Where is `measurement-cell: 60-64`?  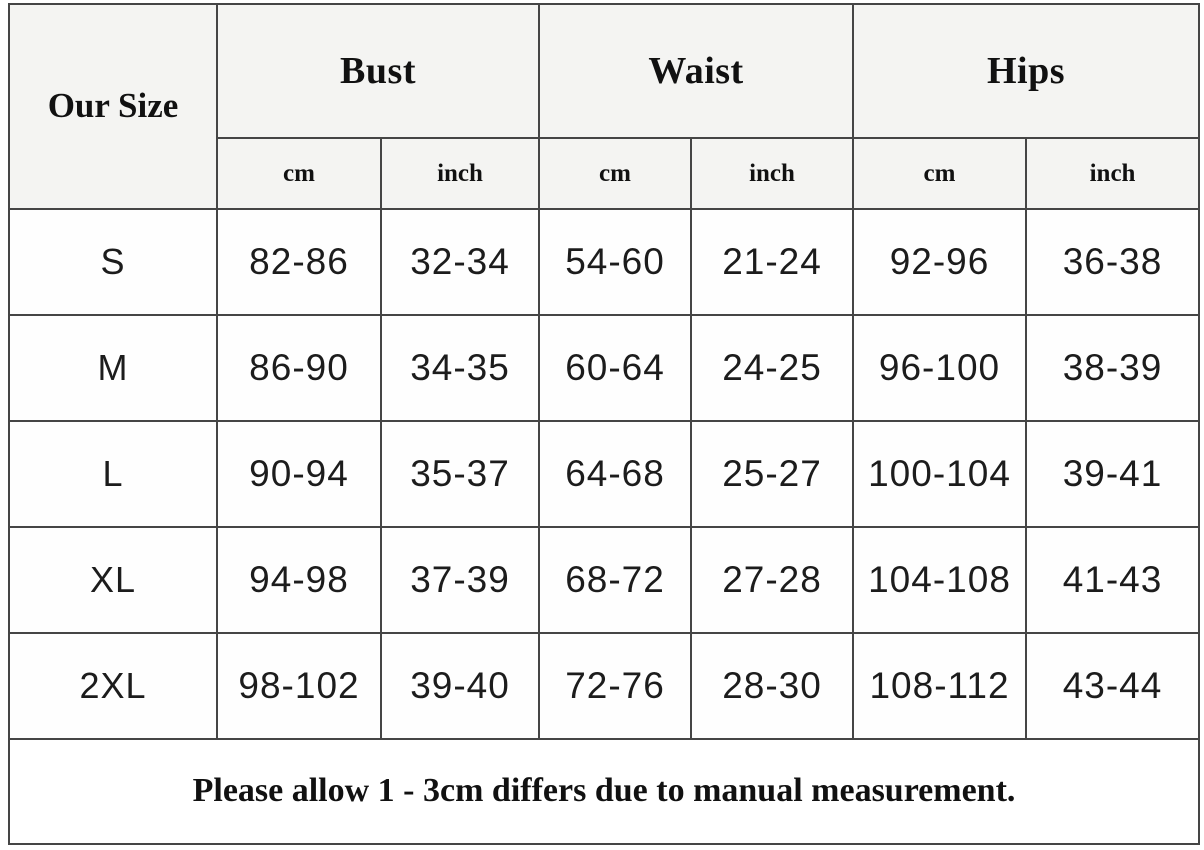
measurement-cell: 60-64 is located at coordinates (615, 367).